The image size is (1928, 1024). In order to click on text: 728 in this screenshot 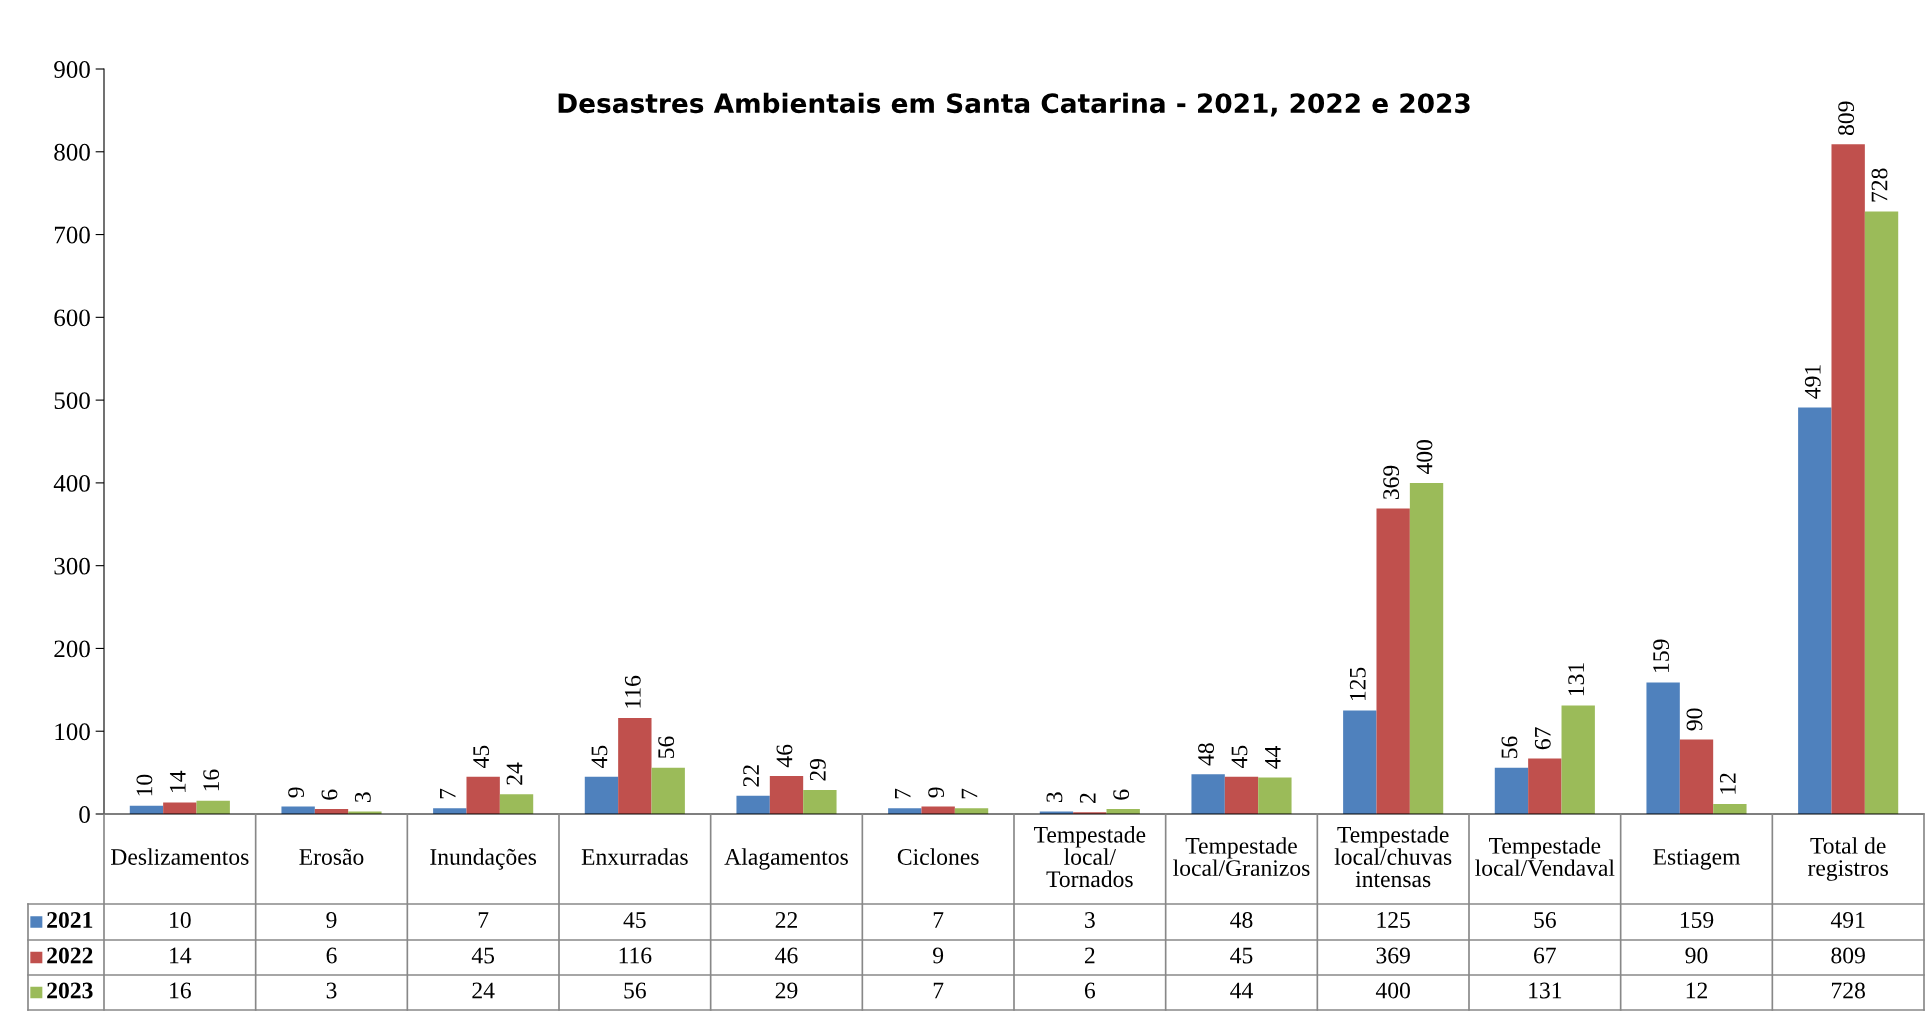, I will do `click(1848, 990)`.